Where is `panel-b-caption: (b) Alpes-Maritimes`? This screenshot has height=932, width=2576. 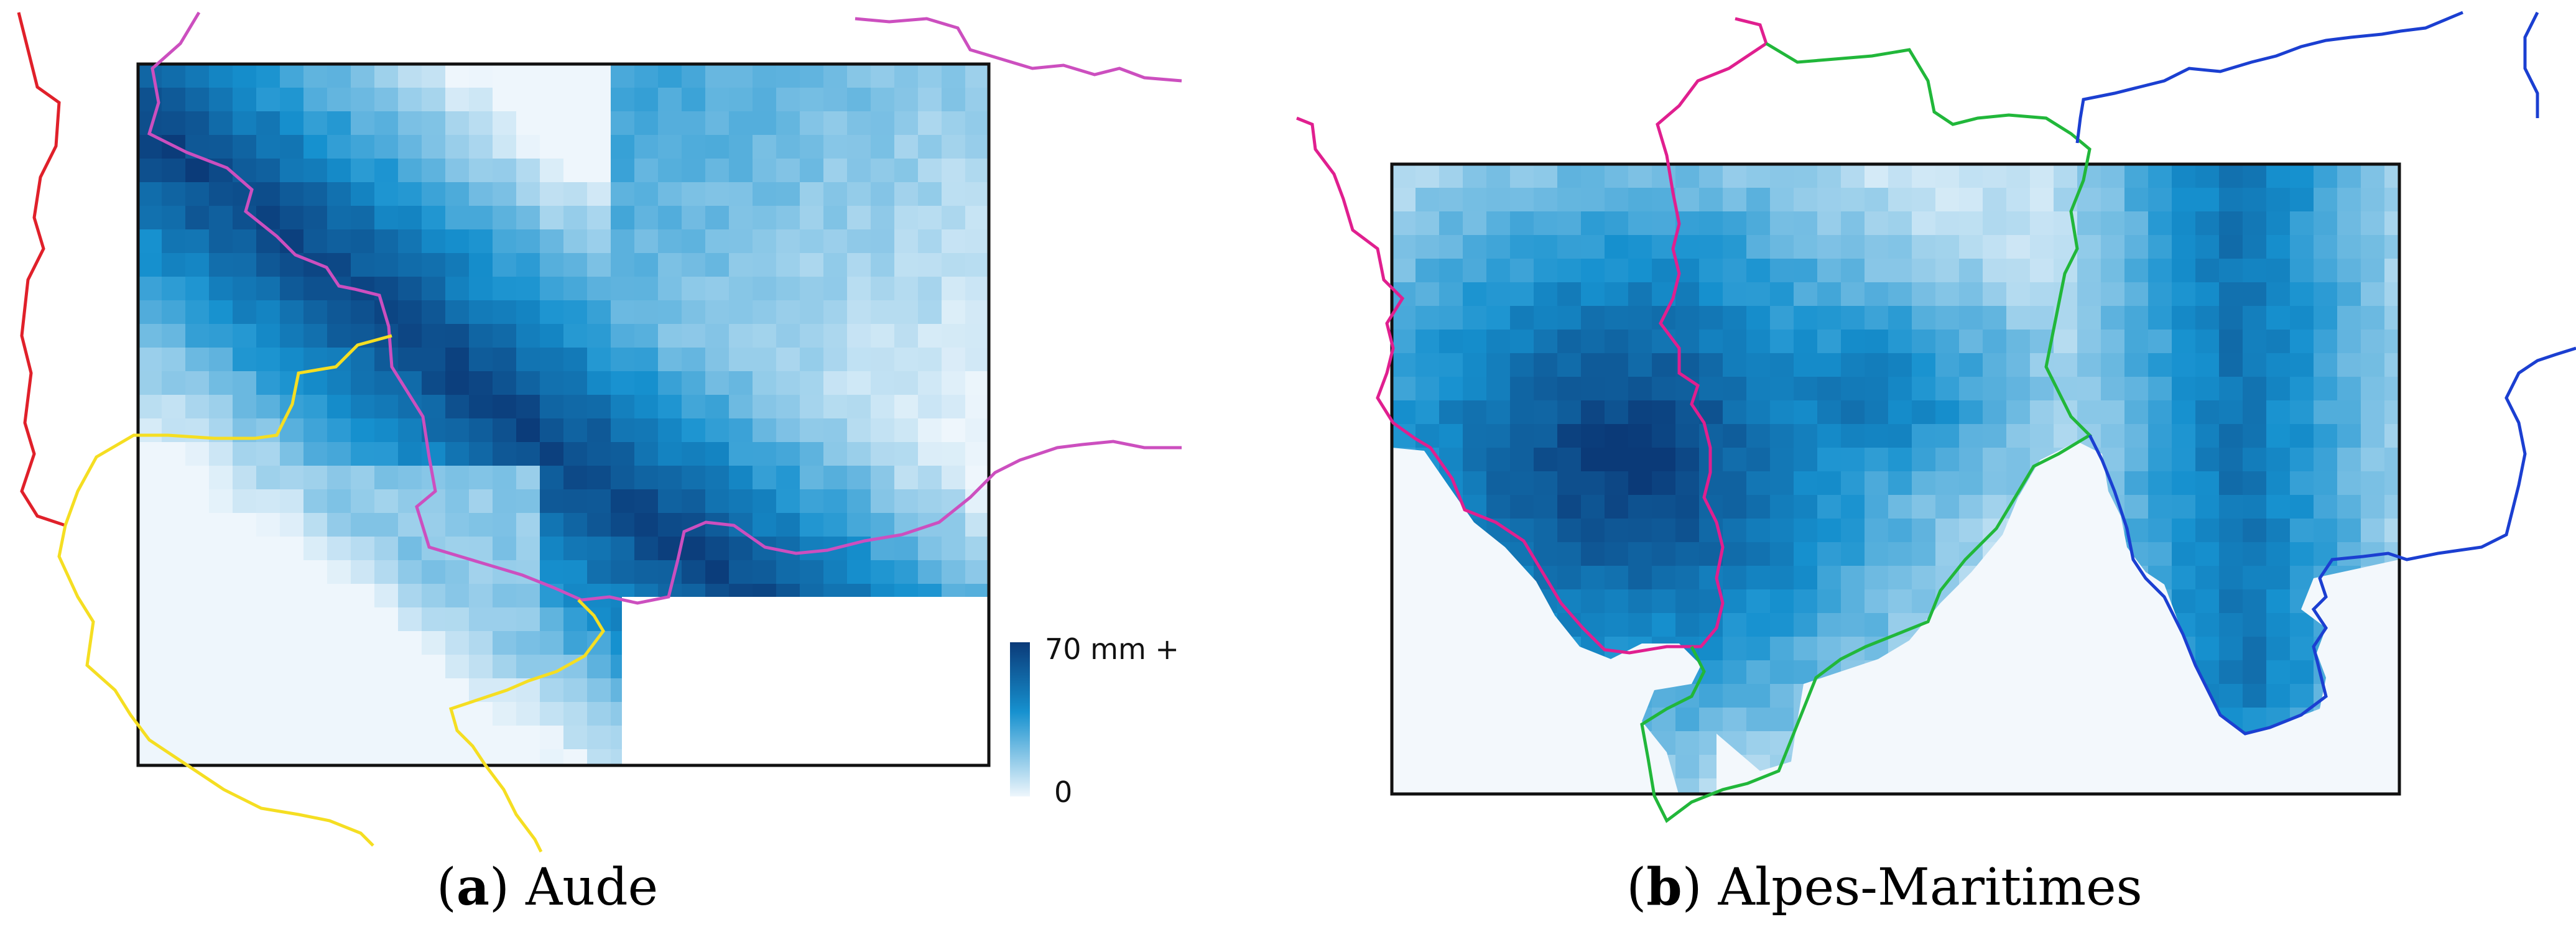
panel-b-caption: (b) Alpes-Maritimes is located at coordinates (1884, 887).